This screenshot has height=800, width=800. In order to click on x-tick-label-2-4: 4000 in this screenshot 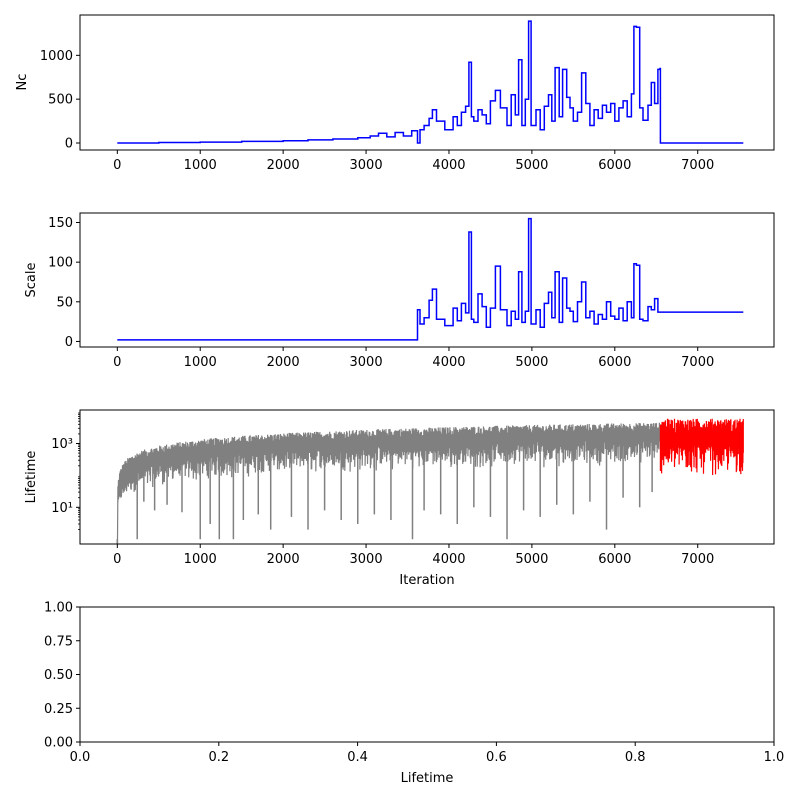, I will do `click(448, 559)`.